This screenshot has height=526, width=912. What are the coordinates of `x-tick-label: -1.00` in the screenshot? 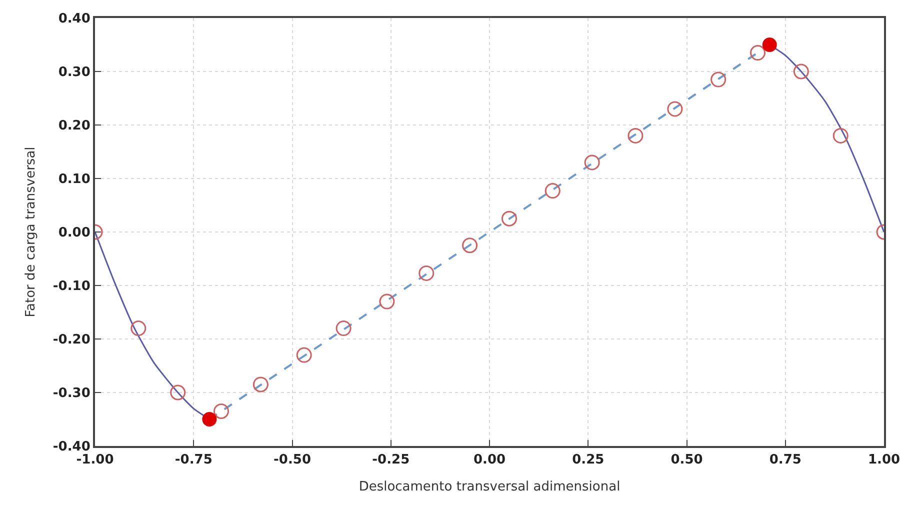 It's located at (95, 460).